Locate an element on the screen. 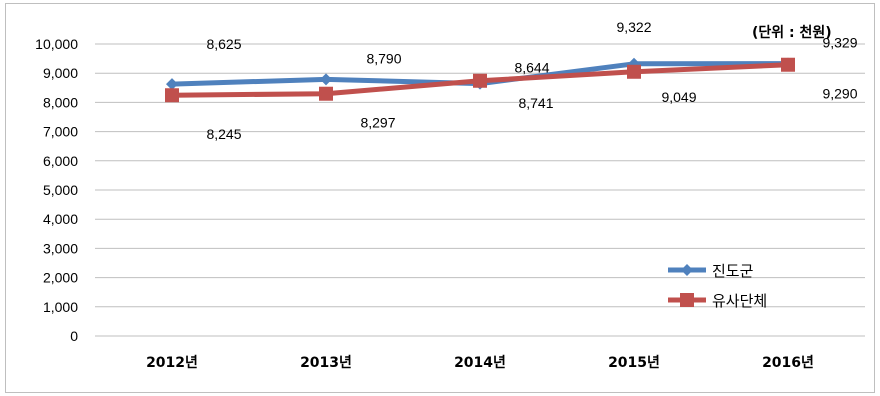 This screenshot has height=396, width=880. y-tick-label: 9,000 is located at coordinates (60, 73).